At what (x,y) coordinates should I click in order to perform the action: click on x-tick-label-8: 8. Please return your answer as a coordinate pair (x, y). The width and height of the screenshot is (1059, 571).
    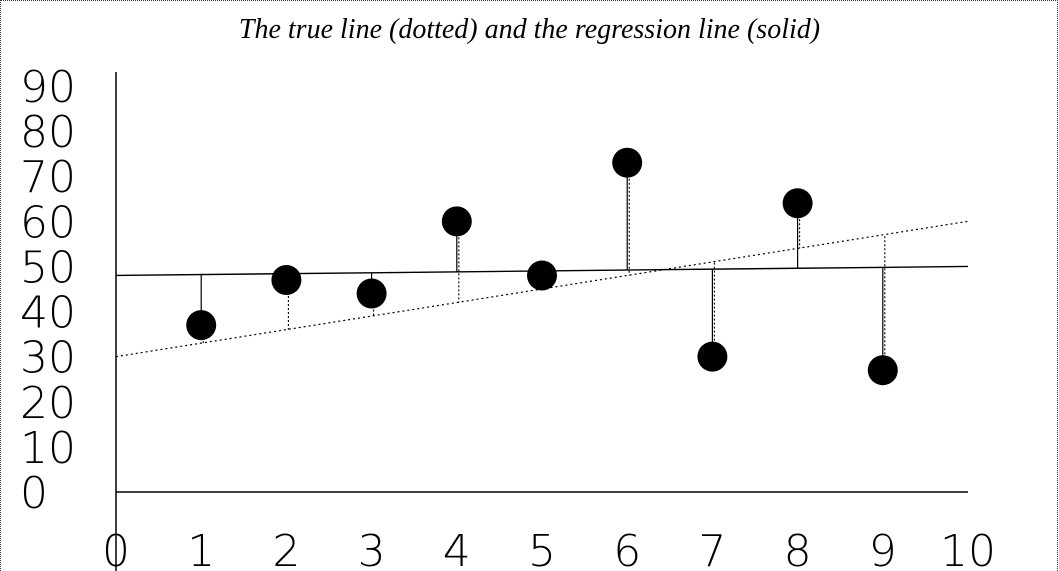
    Looking at the image, I should click on (798, 548).